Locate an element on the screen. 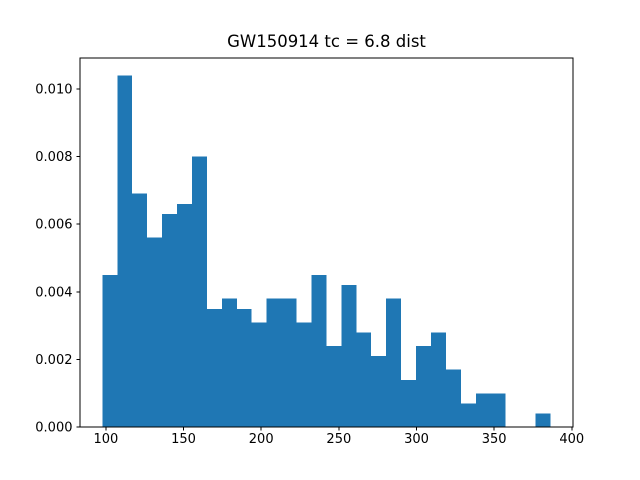  y-axis-tick-label: 0.010 is located at coordinates (53, 89).